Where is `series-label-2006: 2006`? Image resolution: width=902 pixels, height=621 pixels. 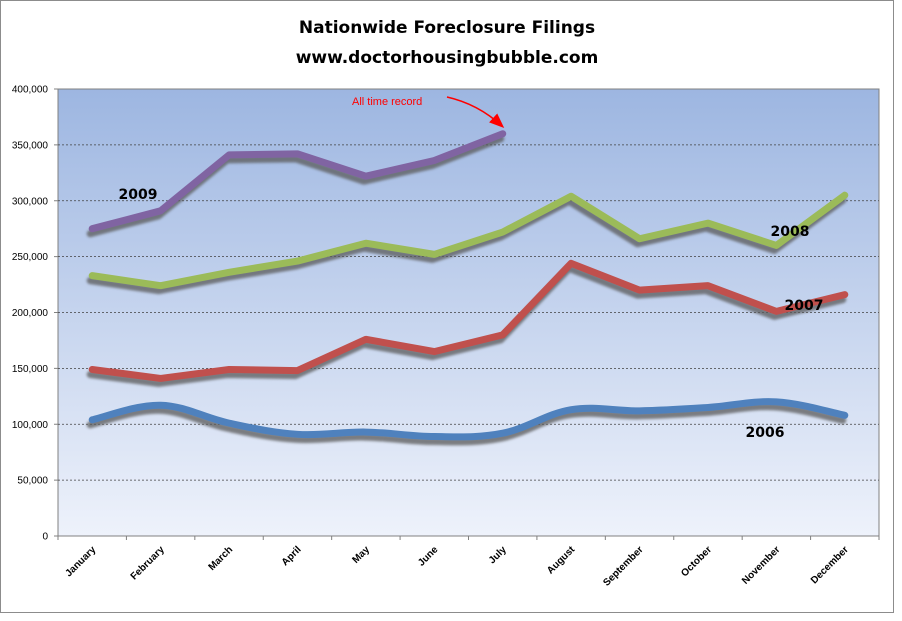 series-label-2006: 2006 is located at coordinates (765, 433).